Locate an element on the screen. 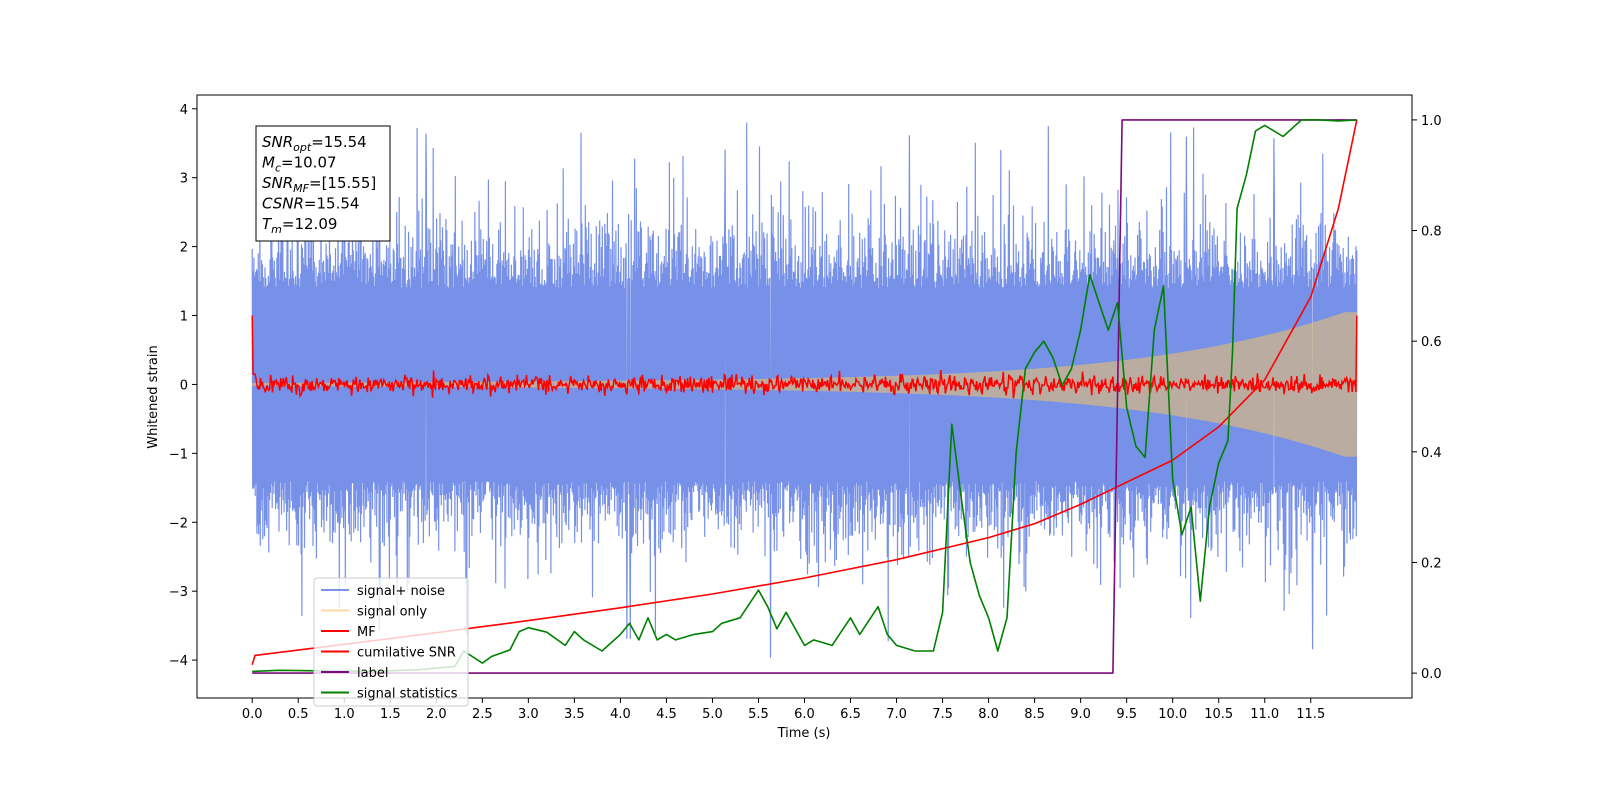  annotation-line: SNRMF=[15.55] is located at coordinates (319, 184).